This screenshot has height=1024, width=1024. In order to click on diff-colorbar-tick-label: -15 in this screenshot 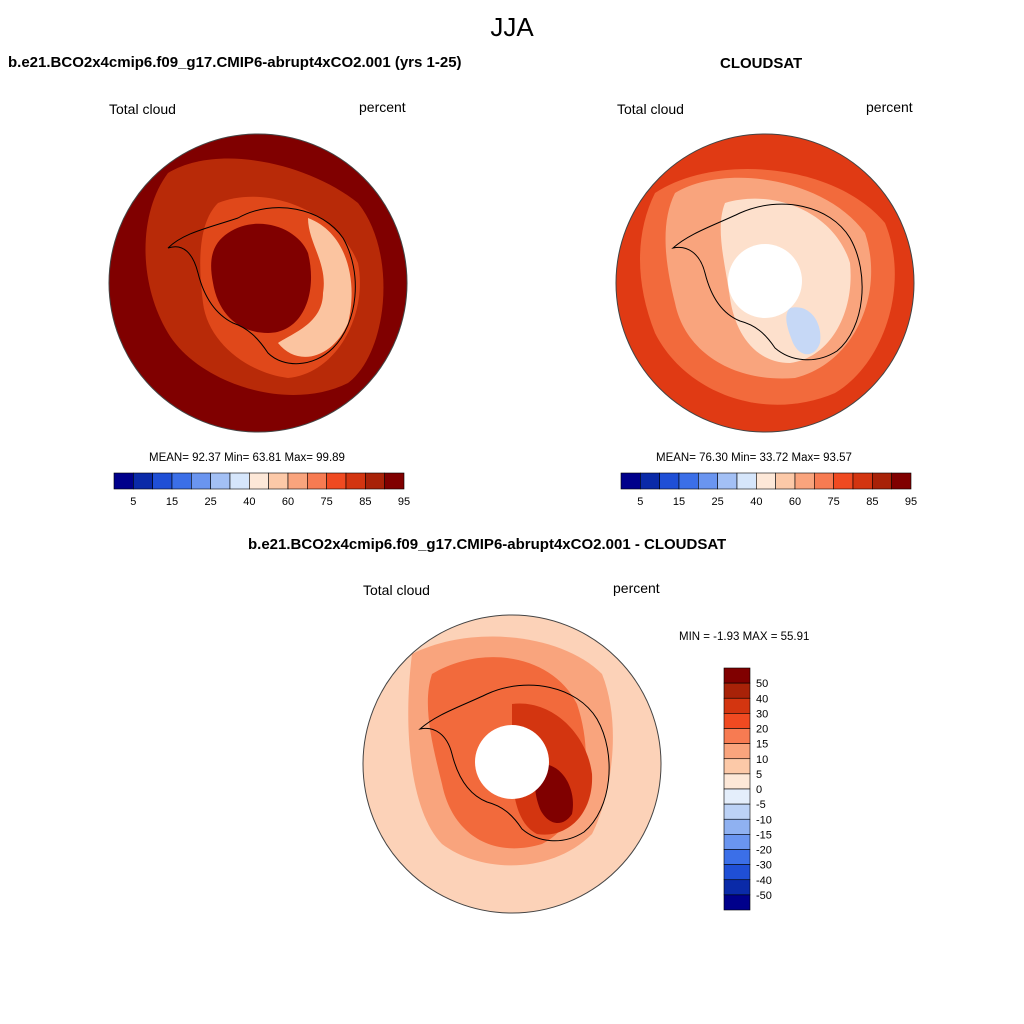, I will do `click(764, 835)`.